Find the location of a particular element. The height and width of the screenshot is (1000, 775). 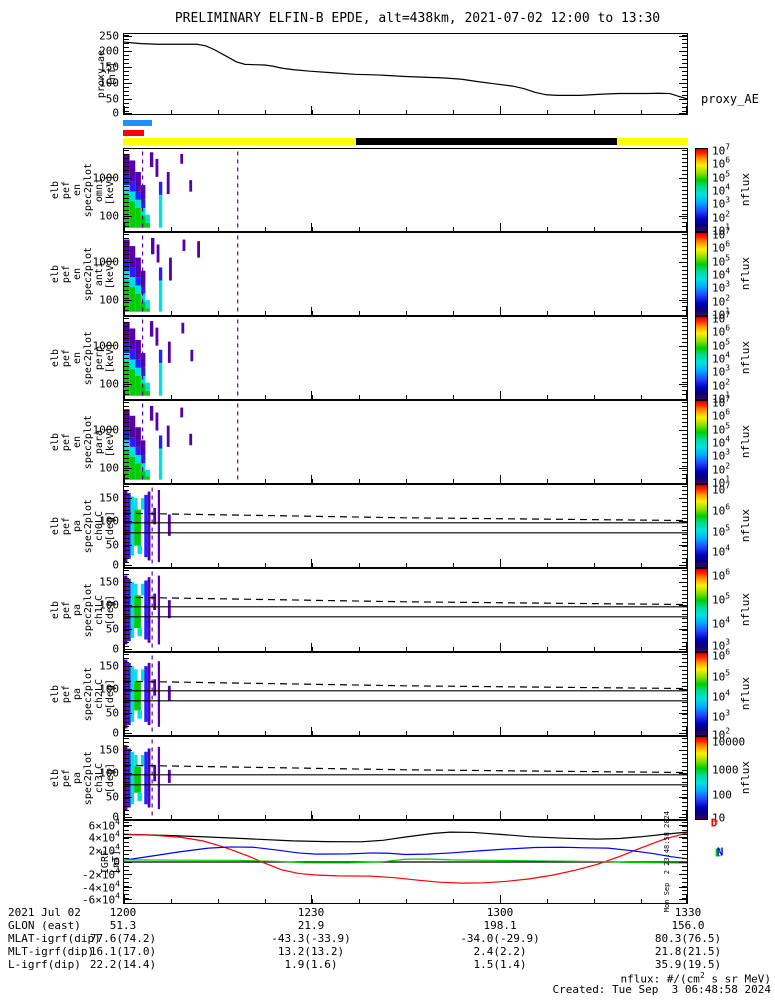

spec-axis-title-ch1LC-line-0: elb is located at coordinates (55, 610).